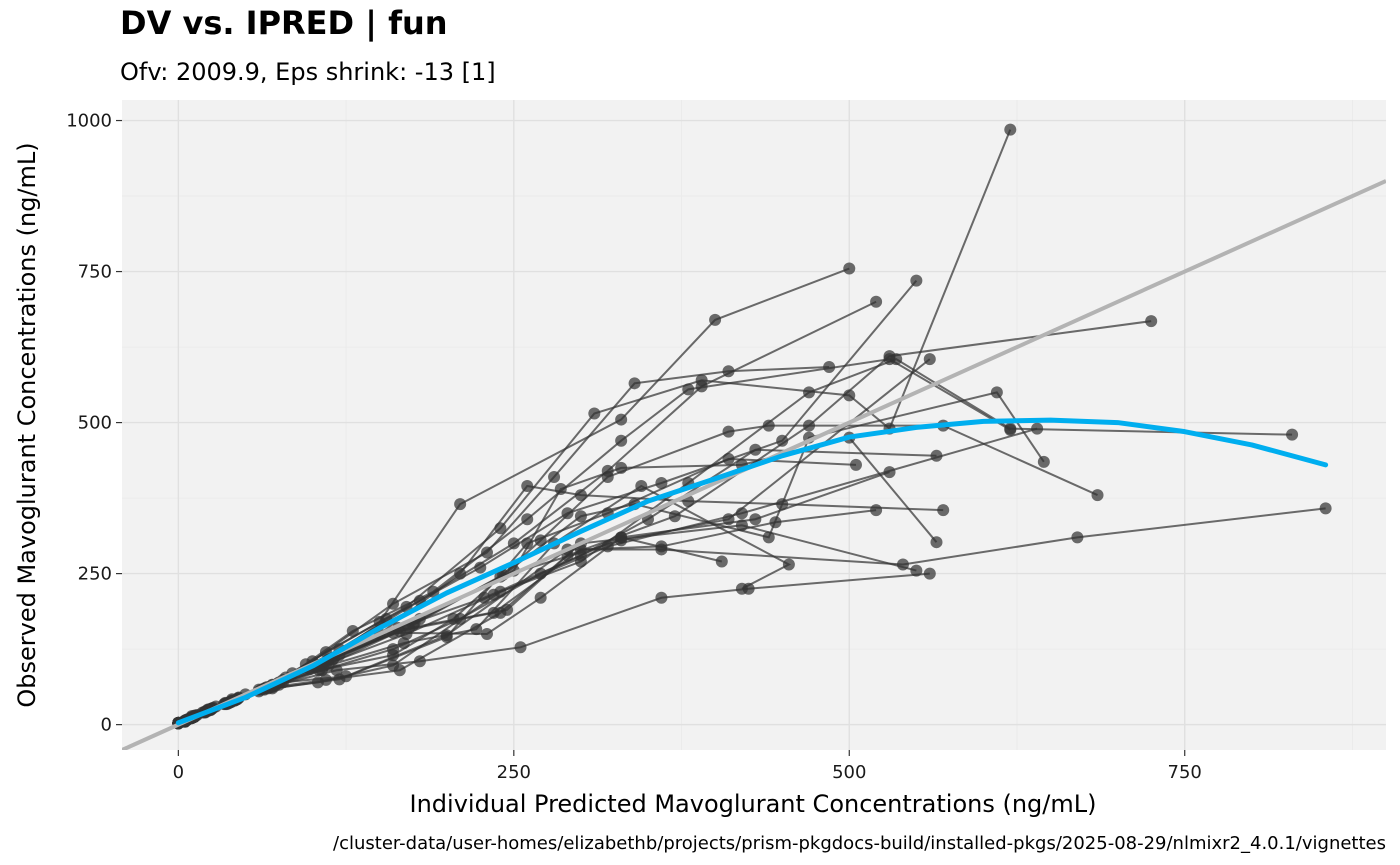 The height and width of the screenshot is (865, 1400). Describe the element at coordinates (284, 23) in the screenshot. I see `chart-title: DV vs. IPRED | fun` at that location.